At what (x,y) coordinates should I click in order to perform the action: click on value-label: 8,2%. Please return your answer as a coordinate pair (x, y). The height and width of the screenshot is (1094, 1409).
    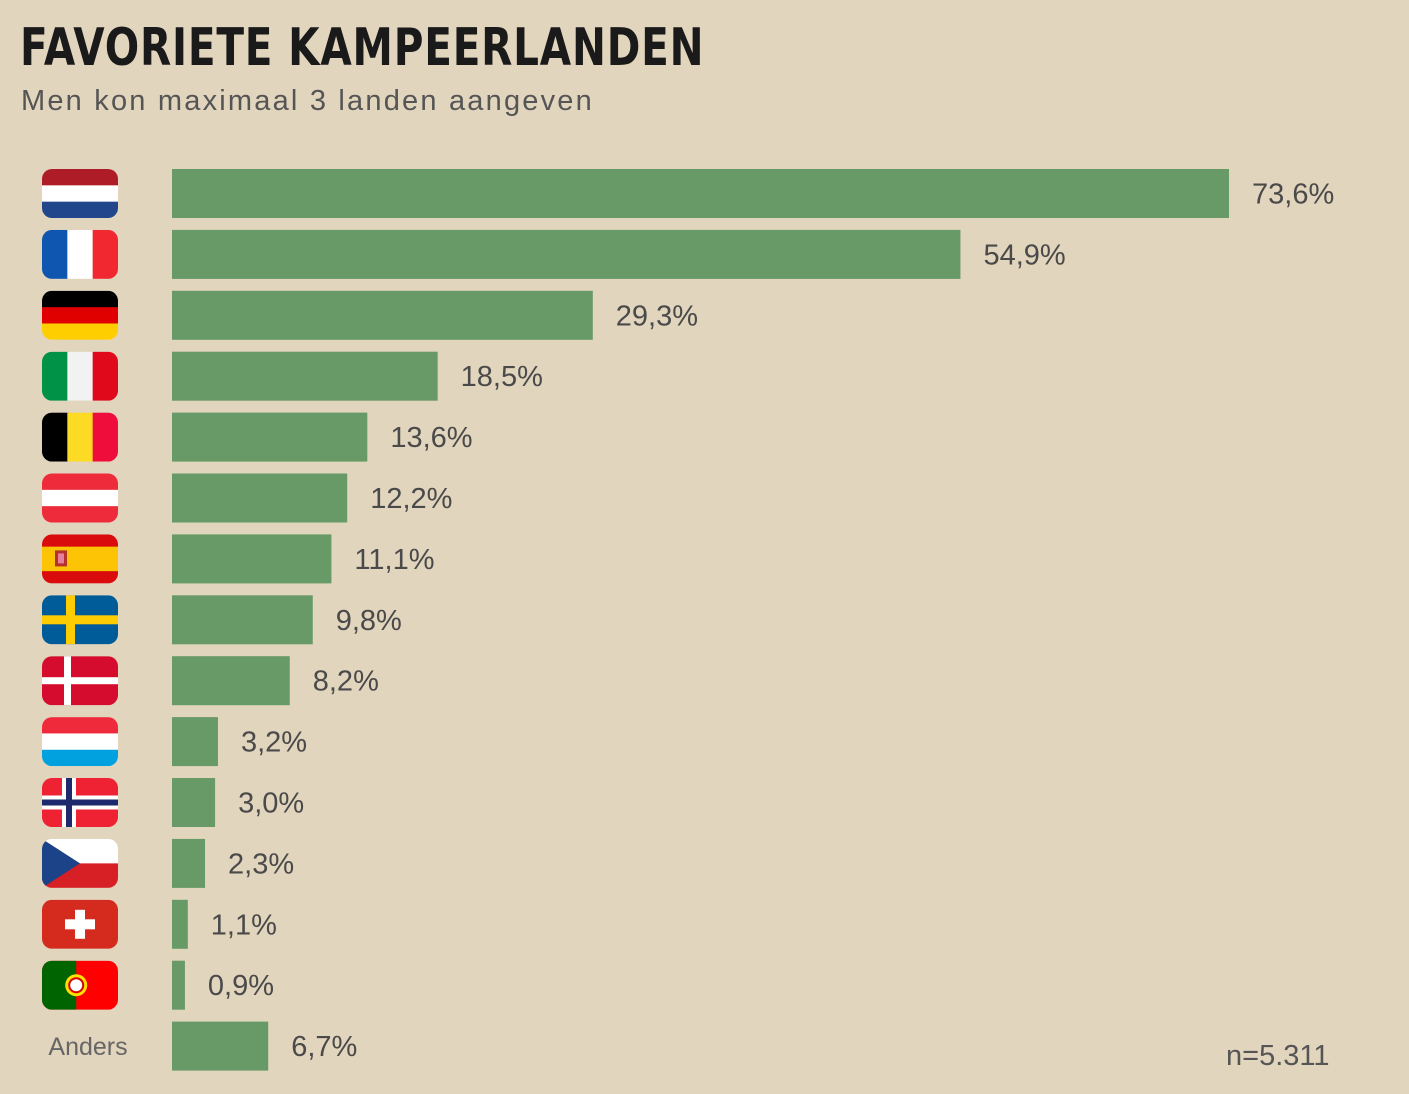
    Looking at the image, I should click on (346, 682).